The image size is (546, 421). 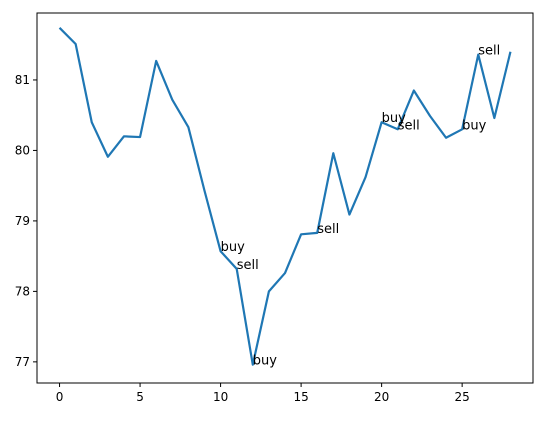 I want to click on x-axis: 0 5 10 15 20 25, so click(x=263, y=393).